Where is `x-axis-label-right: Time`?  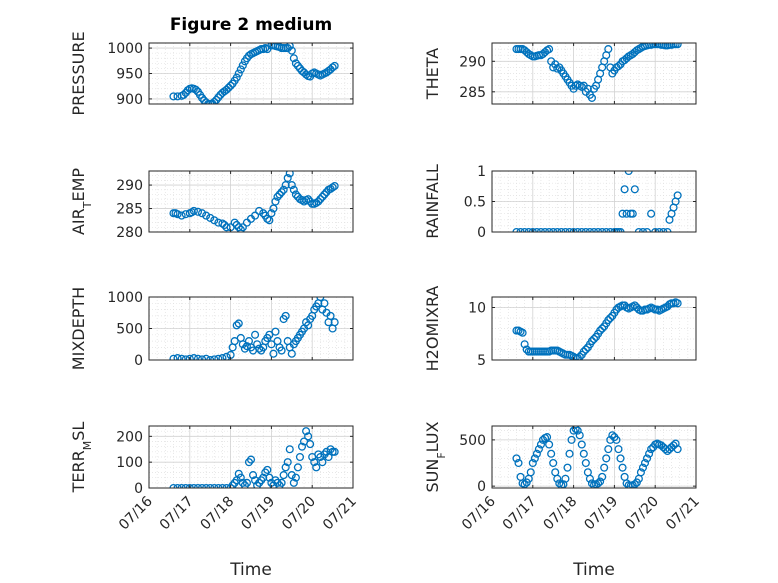 x-axis-label-right: Time is located at coordinates (593, 570).